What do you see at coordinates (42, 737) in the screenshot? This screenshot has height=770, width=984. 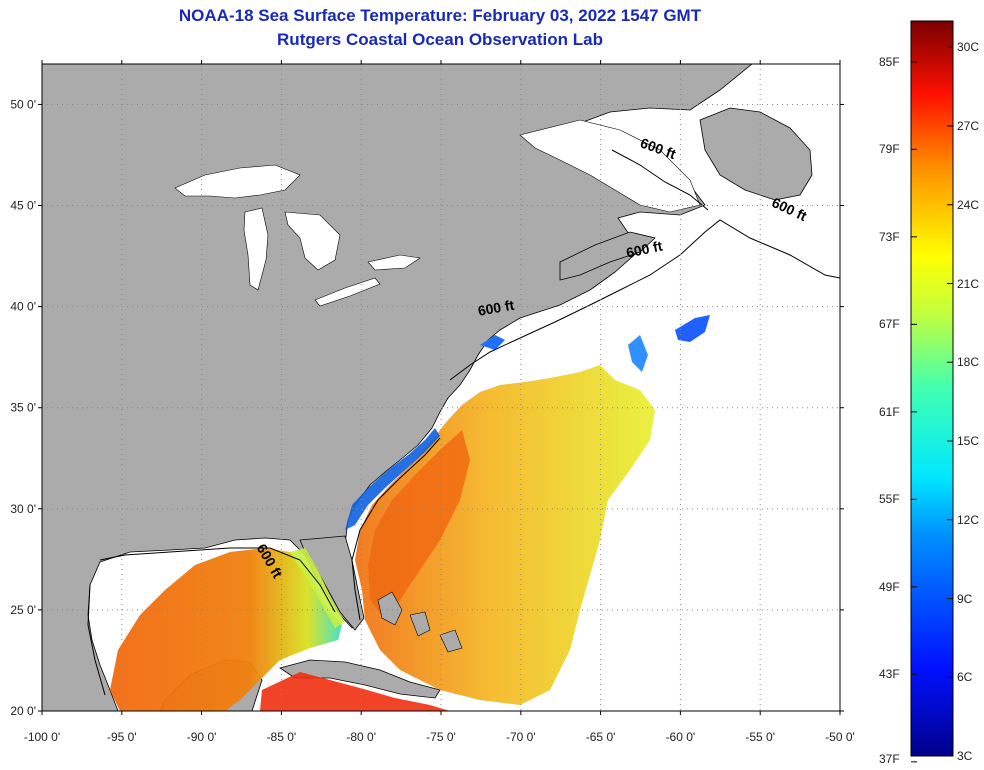 I see `lon-tick-label: -100 0'` at bounding box center [42, 737].